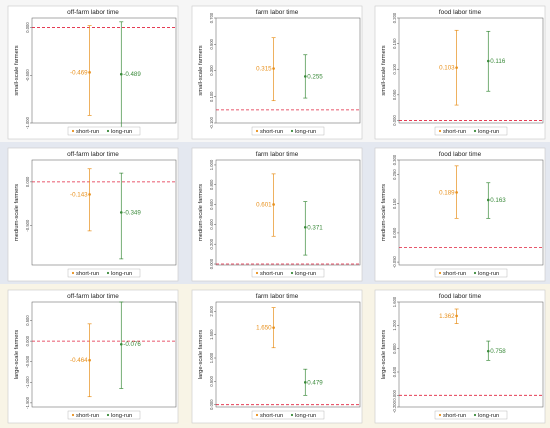 The image size is (550, 428). I want to click on y-tick-label: -1.000, so click(27, 382).